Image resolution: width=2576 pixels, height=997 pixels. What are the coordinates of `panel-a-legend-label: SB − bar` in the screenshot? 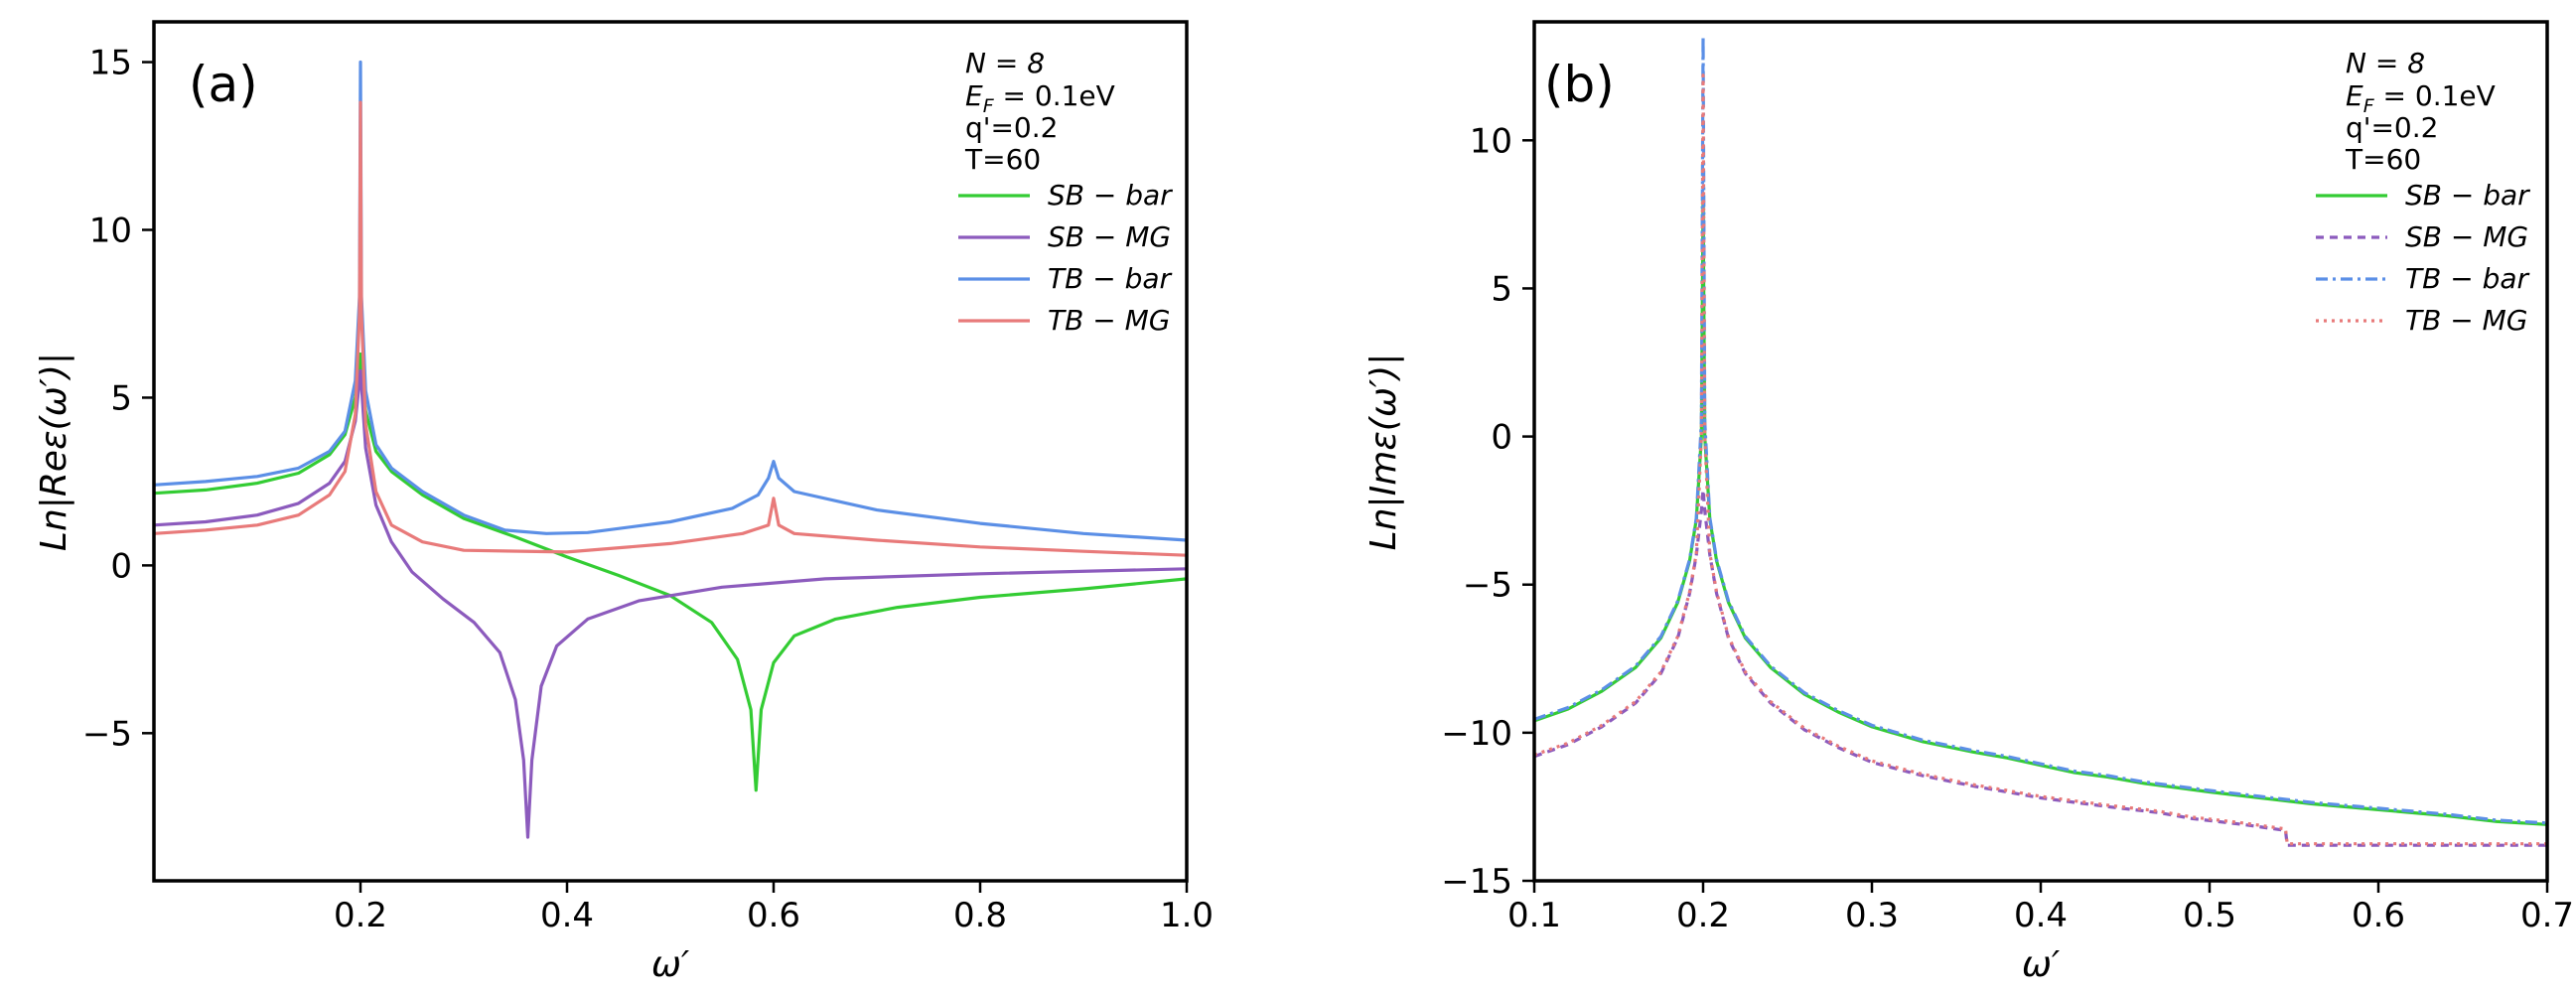 It's located at (1111, 195).